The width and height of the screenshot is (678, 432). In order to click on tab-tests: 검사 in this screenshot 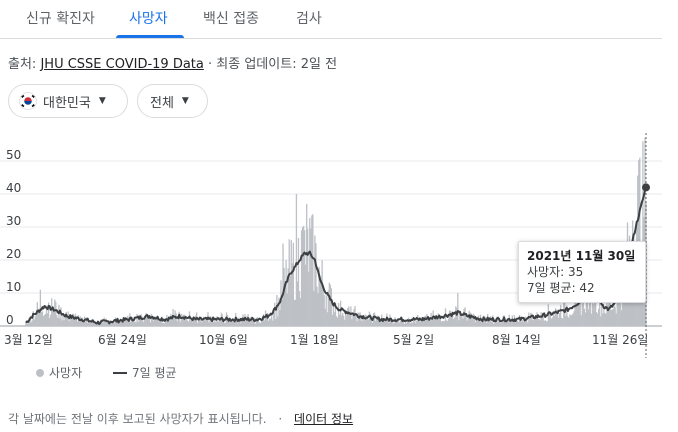, I will do `click(309, 19)`.